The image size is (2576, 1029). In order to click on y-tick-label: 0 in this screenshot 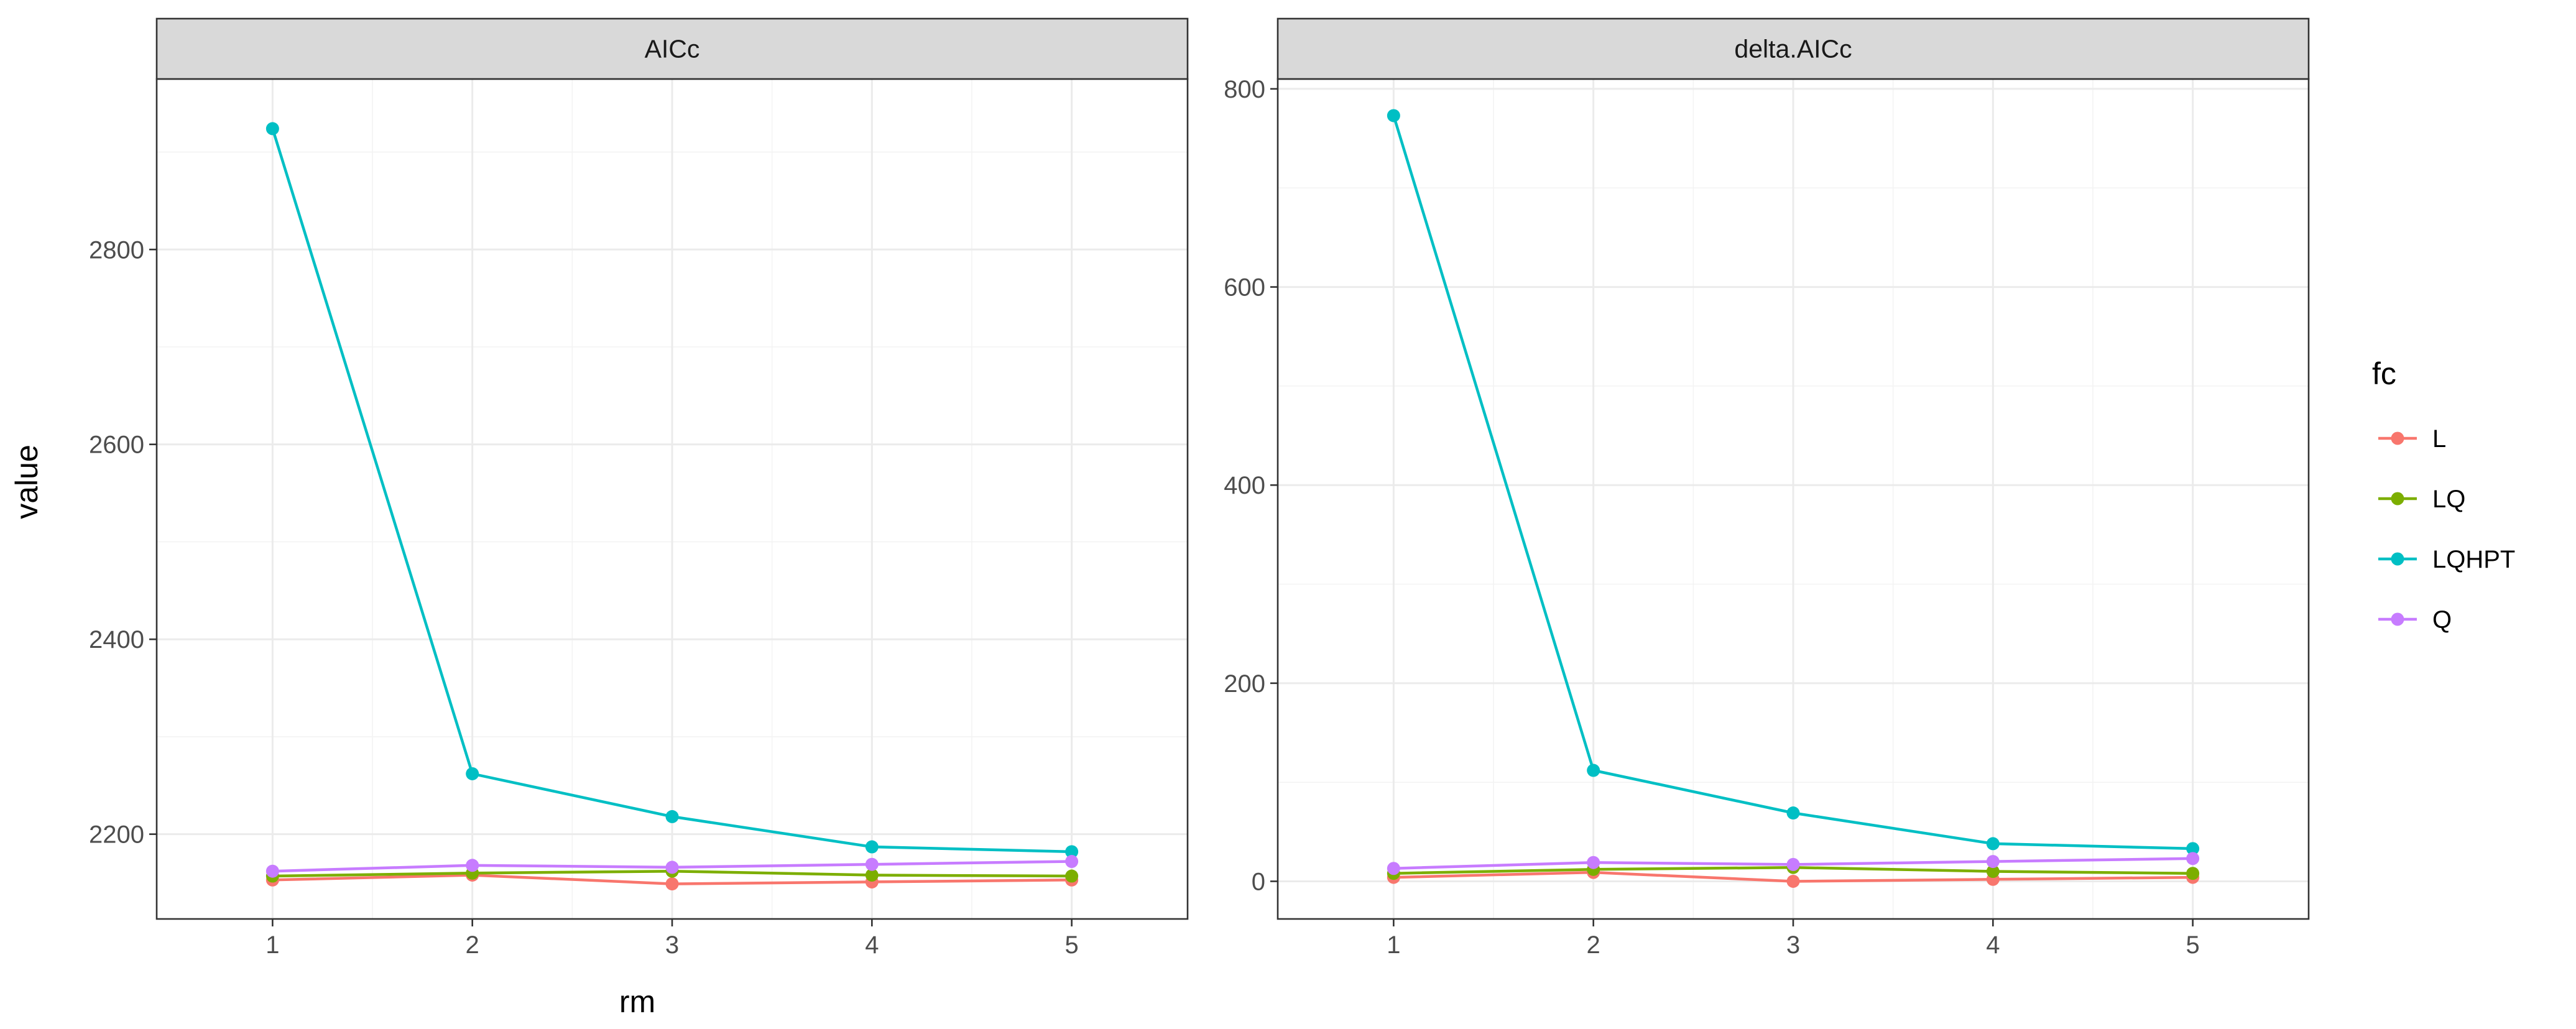, I will do `click(1258, 882)`.